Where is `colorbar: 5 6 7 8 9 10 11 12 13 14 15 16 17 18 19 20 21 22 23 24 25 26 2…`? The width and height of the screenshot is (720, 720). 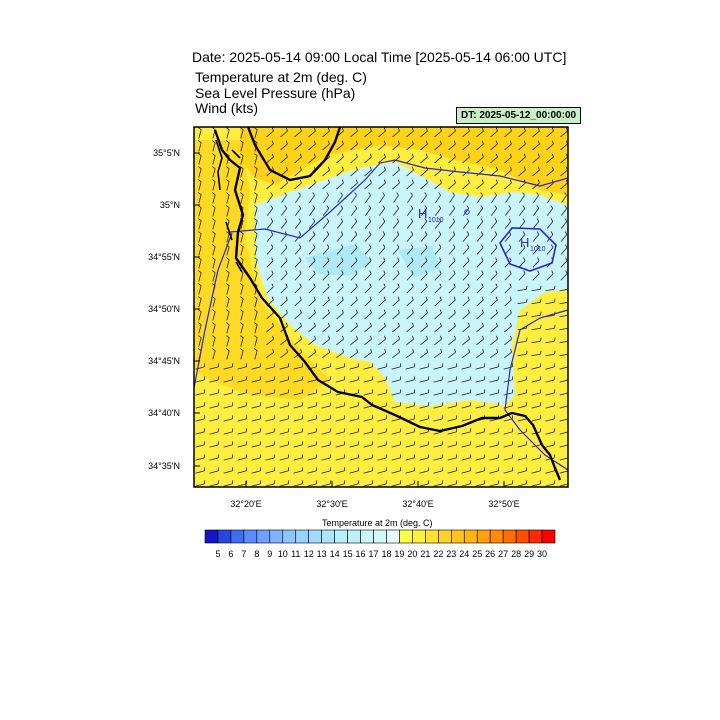 colorbar: 5 6 7 8 9 10 11 12 13 14 15 16 17 18 19 20 21 22 23 24 25 26 2… is located at coordinates (380, 544).